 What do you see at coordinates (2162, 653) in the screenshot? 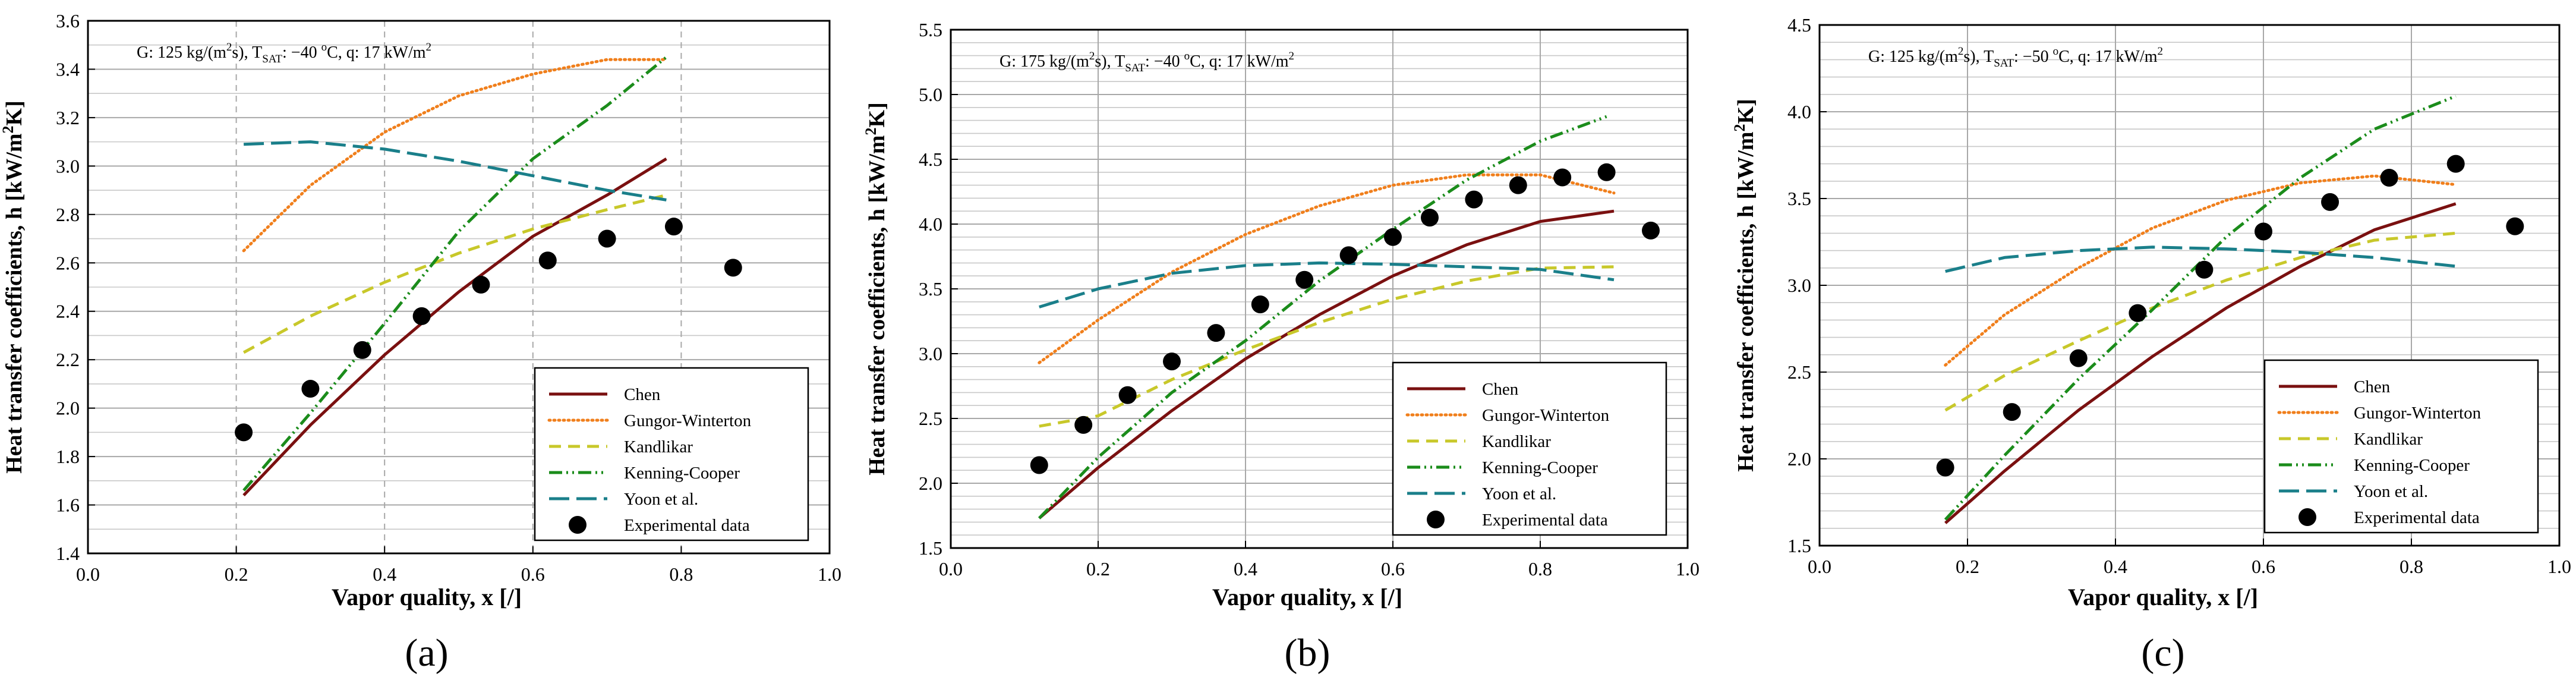
I see `panel-label: (c)` at bounding box center [2162, 653].